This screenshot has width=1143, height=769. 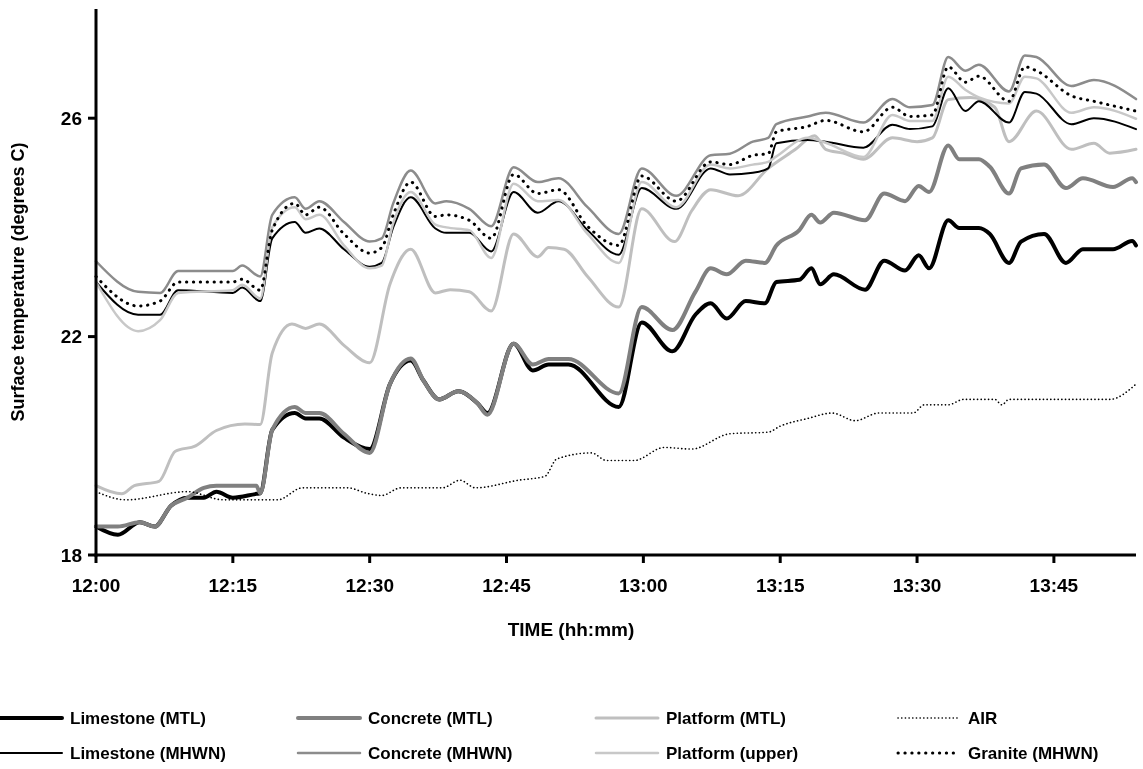 What do you see at coordinates (233, 585) in the screenshot?
I see `x-tick-label: 12:15` at bounding box center [233, 585].